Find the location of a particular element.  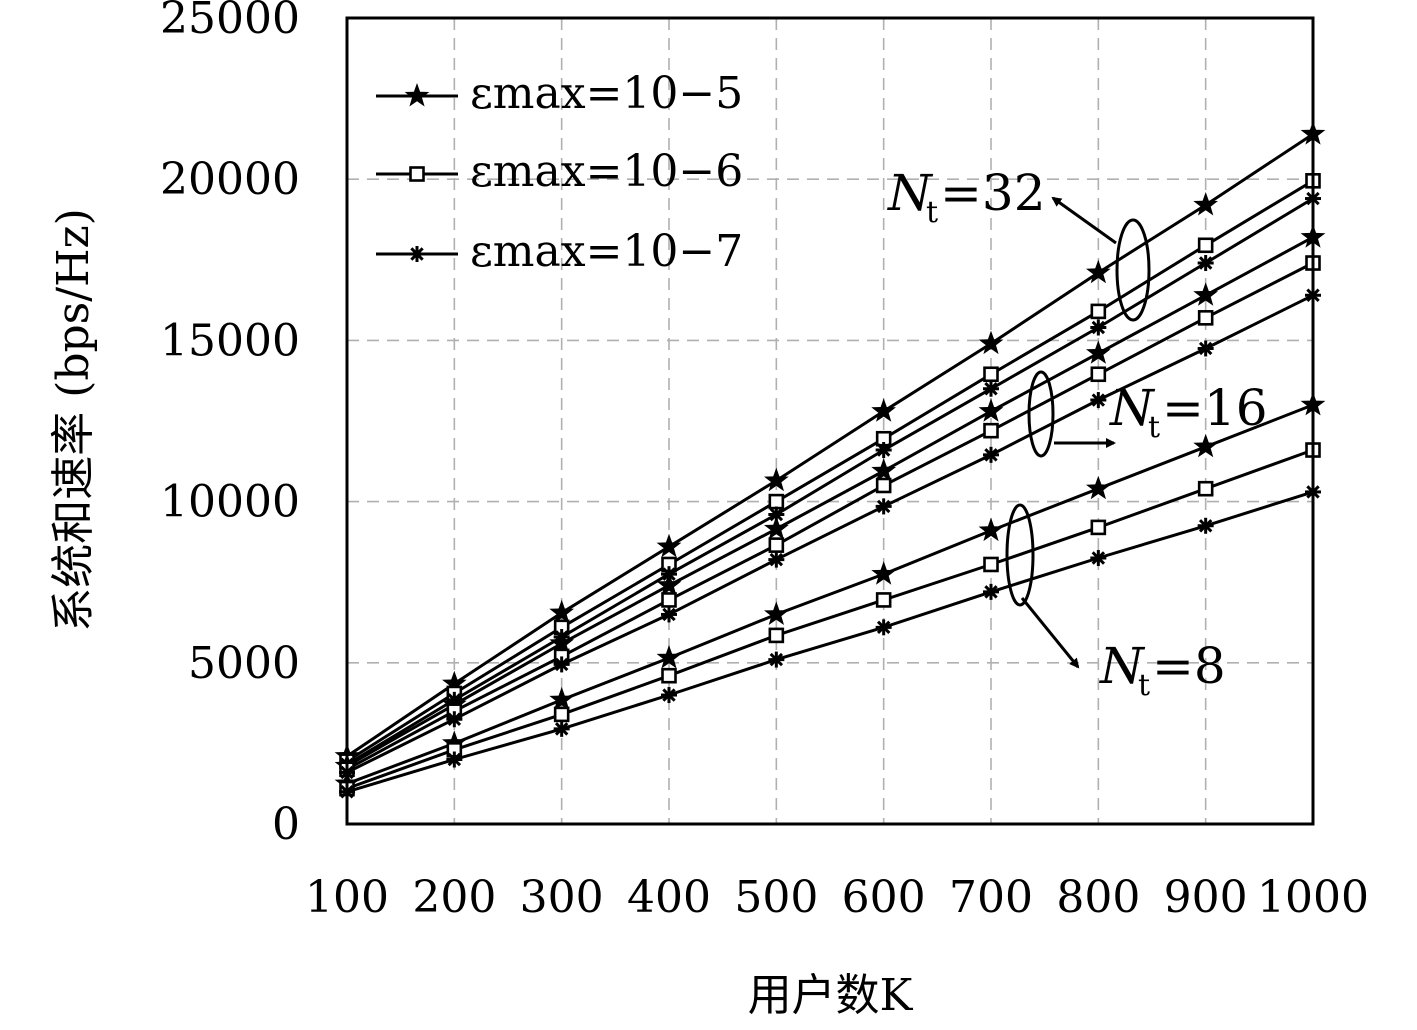

legend-label: εmax=10−6 is located at coordinates (606, 171).